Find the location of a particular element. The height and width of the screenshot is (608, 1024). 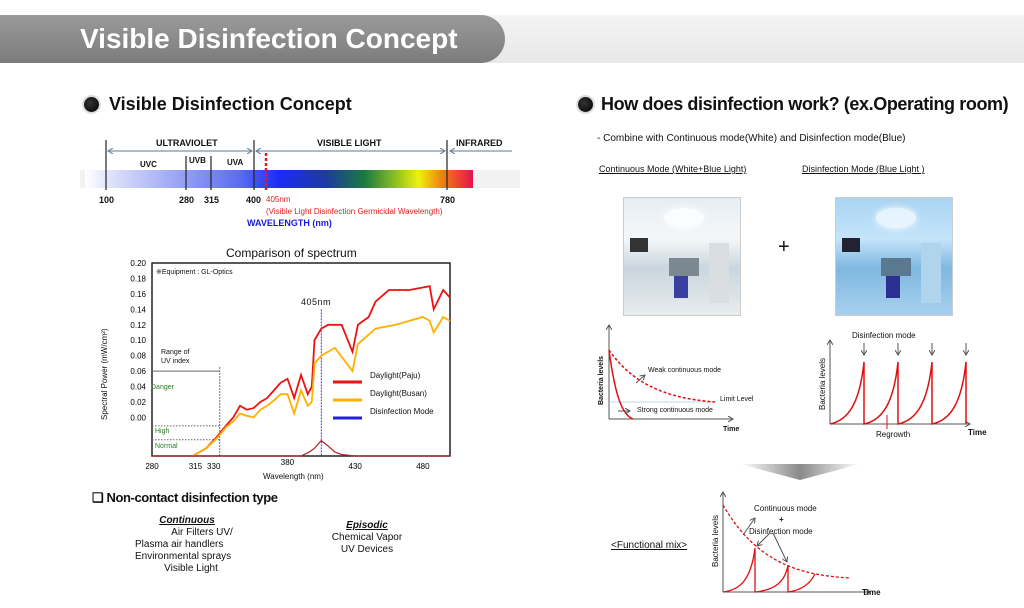

episodic-list: Episodic Chemical Vapor UV Devices is located at coordinates (367, 538).